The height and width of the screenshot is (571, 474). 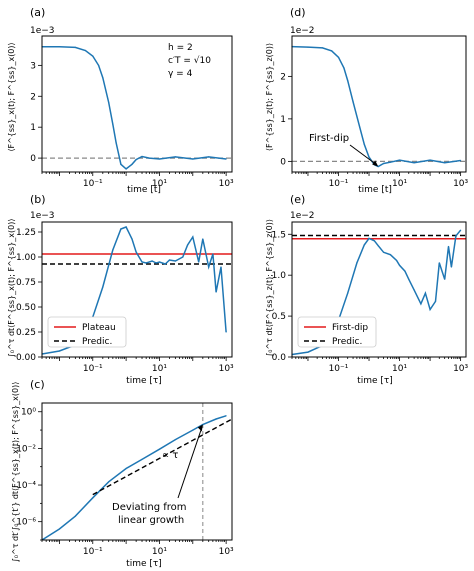 I want to click on y-axis-label-d: ⟨F^{ss}_z(t); F^{ss}_z(0)⟩, so click(x=269, y=97).